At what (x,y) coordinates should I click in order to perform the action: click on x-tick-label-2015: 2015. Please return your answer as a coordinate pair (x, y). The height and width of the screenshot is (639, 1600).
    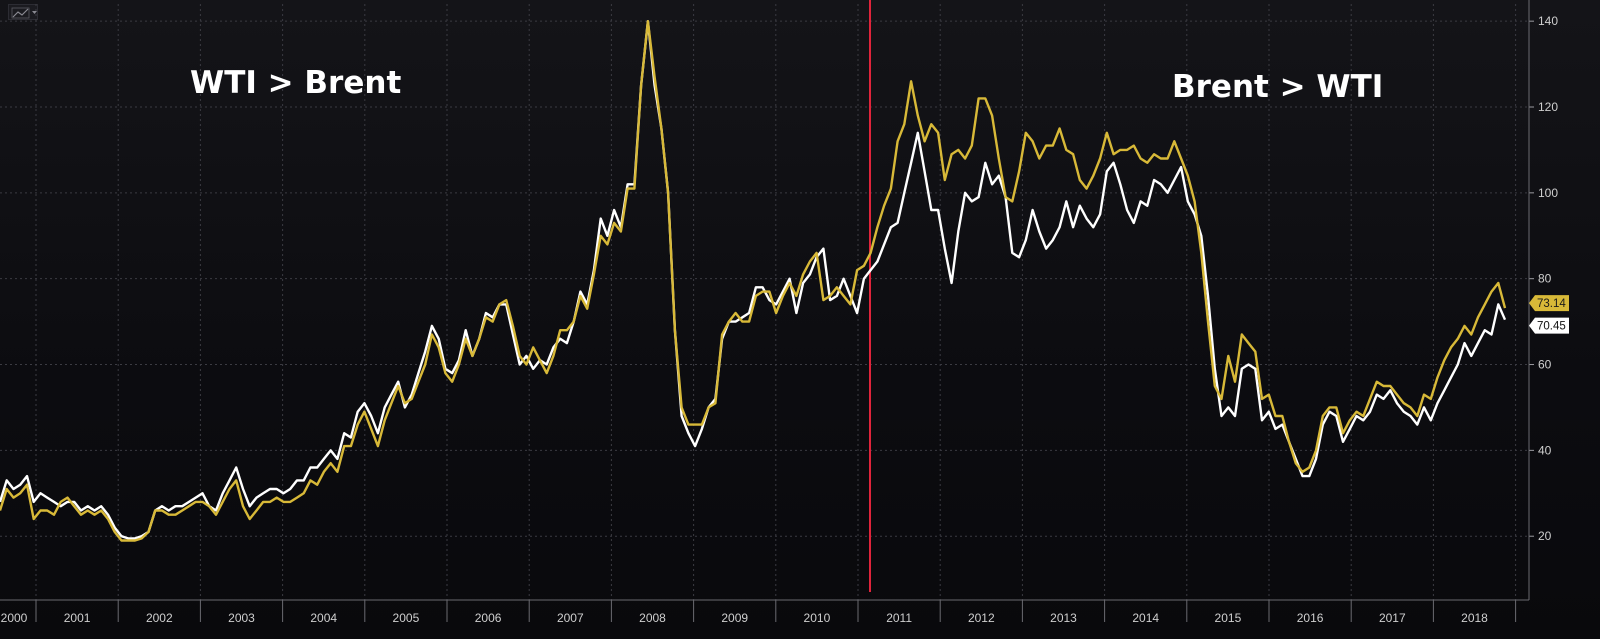
    Looking at the image, I should click on (1228, 618).